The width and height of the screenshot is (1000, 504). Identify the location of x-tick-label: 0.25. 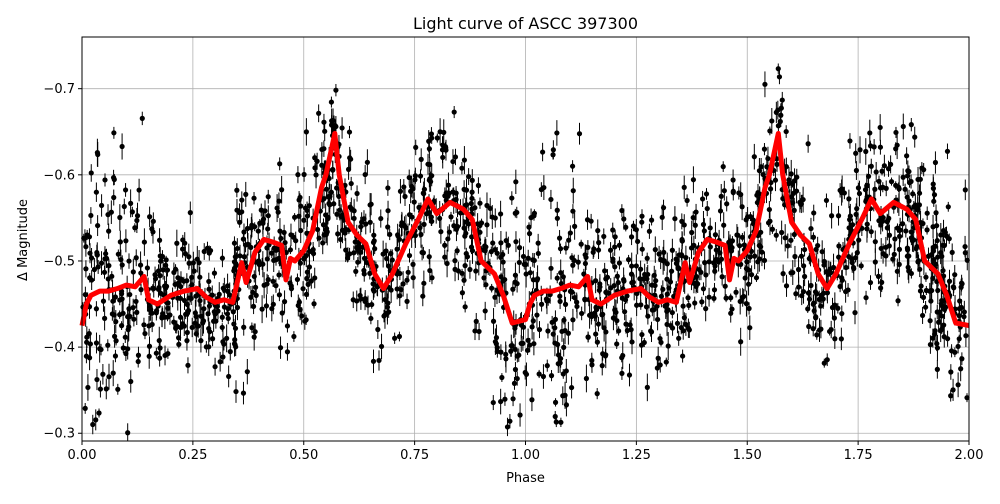
(192, 455).